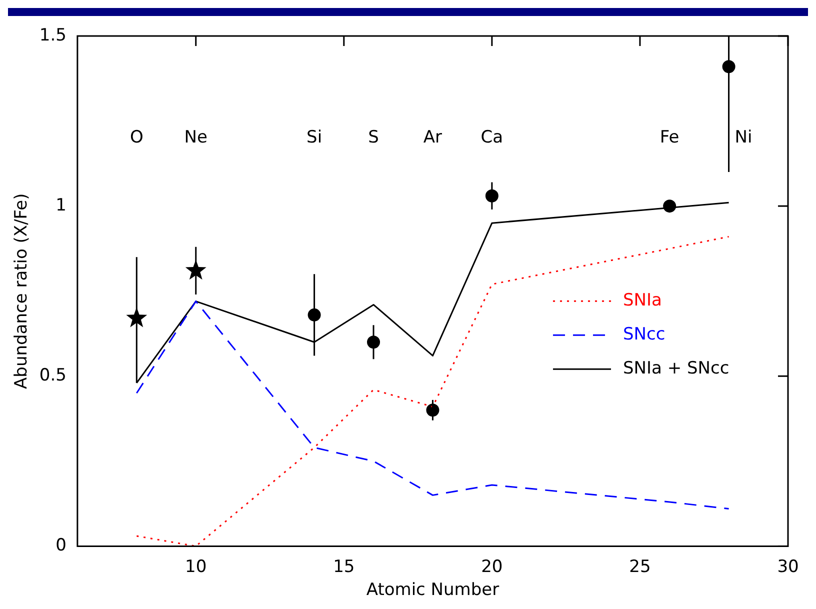  I want to click on annotation: Ne, so click(196, 137).